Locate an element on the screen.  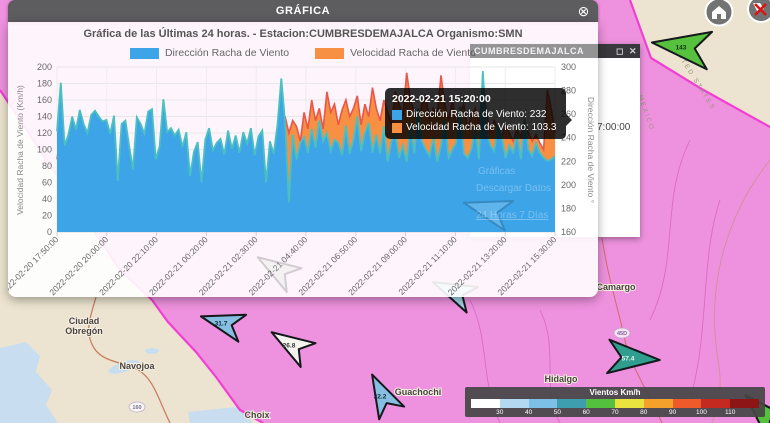
road-west is located at coordinates (129, 359).